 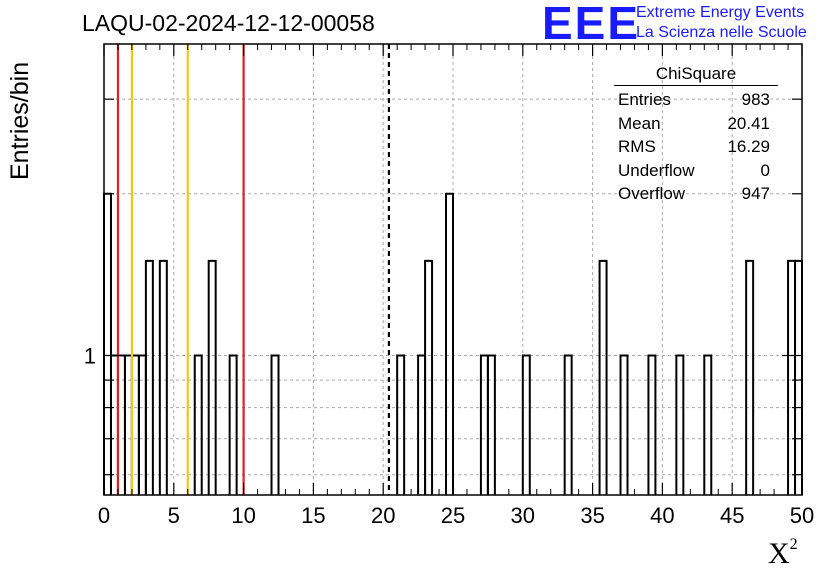 What do you see at coordinates (523, 515) in the screenshot?
I see `x-tick-label: 30` at bounding box center [523, 515].